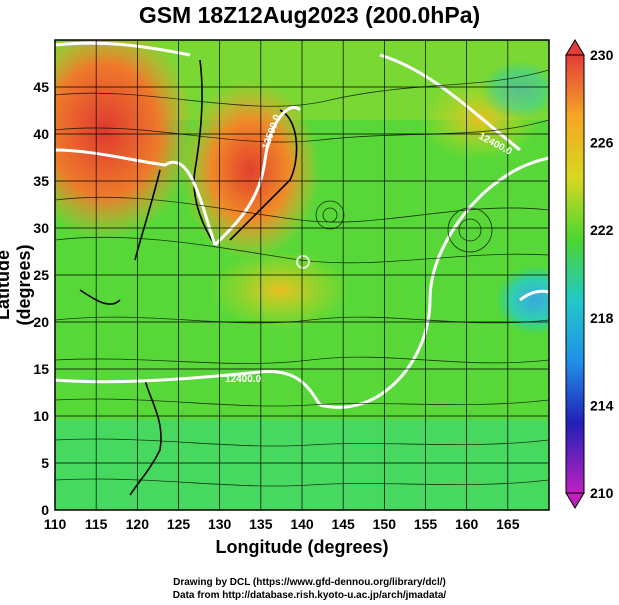 The width and height of the screenshot is (619, 605). I want to click on colorbar-tick-label: 214, so click(602, 405).